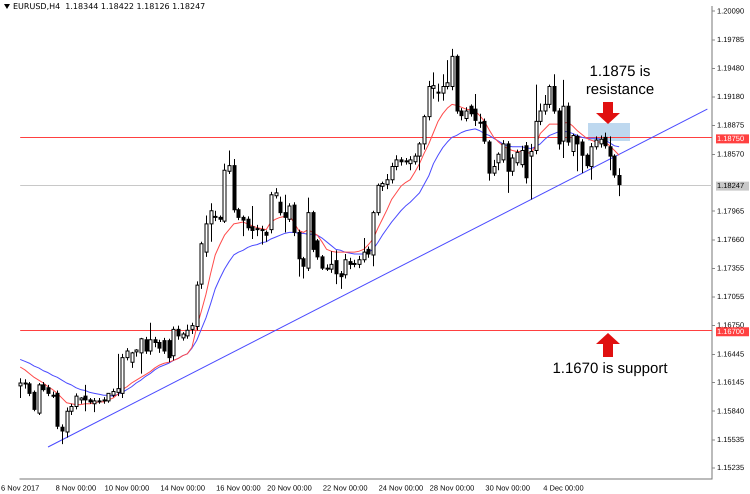 This screenshot has width=750, height=494. I want to click on chart-title: EURUSD,H4 1.18344 1.18422 1.18126 1.18247, so click(109, 6).